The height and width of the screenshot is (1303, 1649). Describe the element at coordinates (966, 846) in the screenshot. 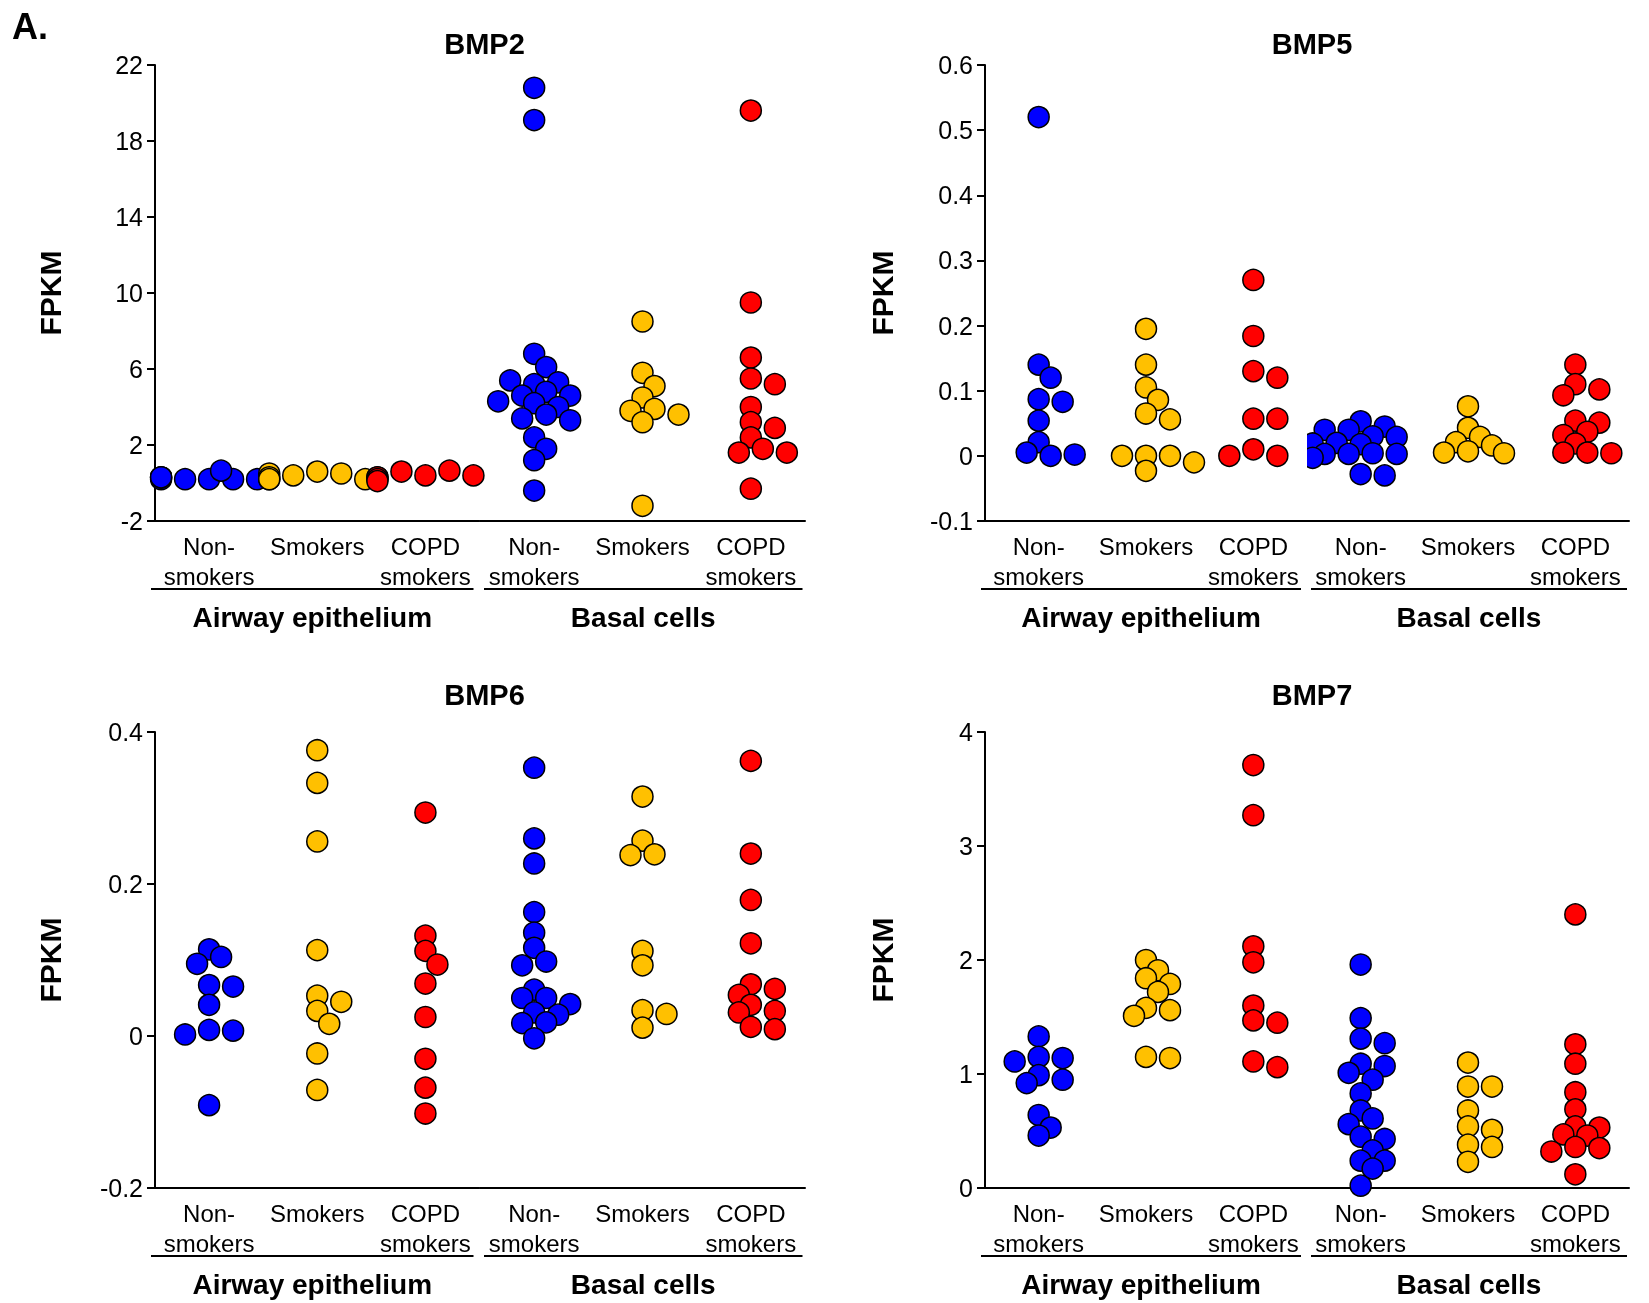

I see `y-tick-label: 3` at that location.